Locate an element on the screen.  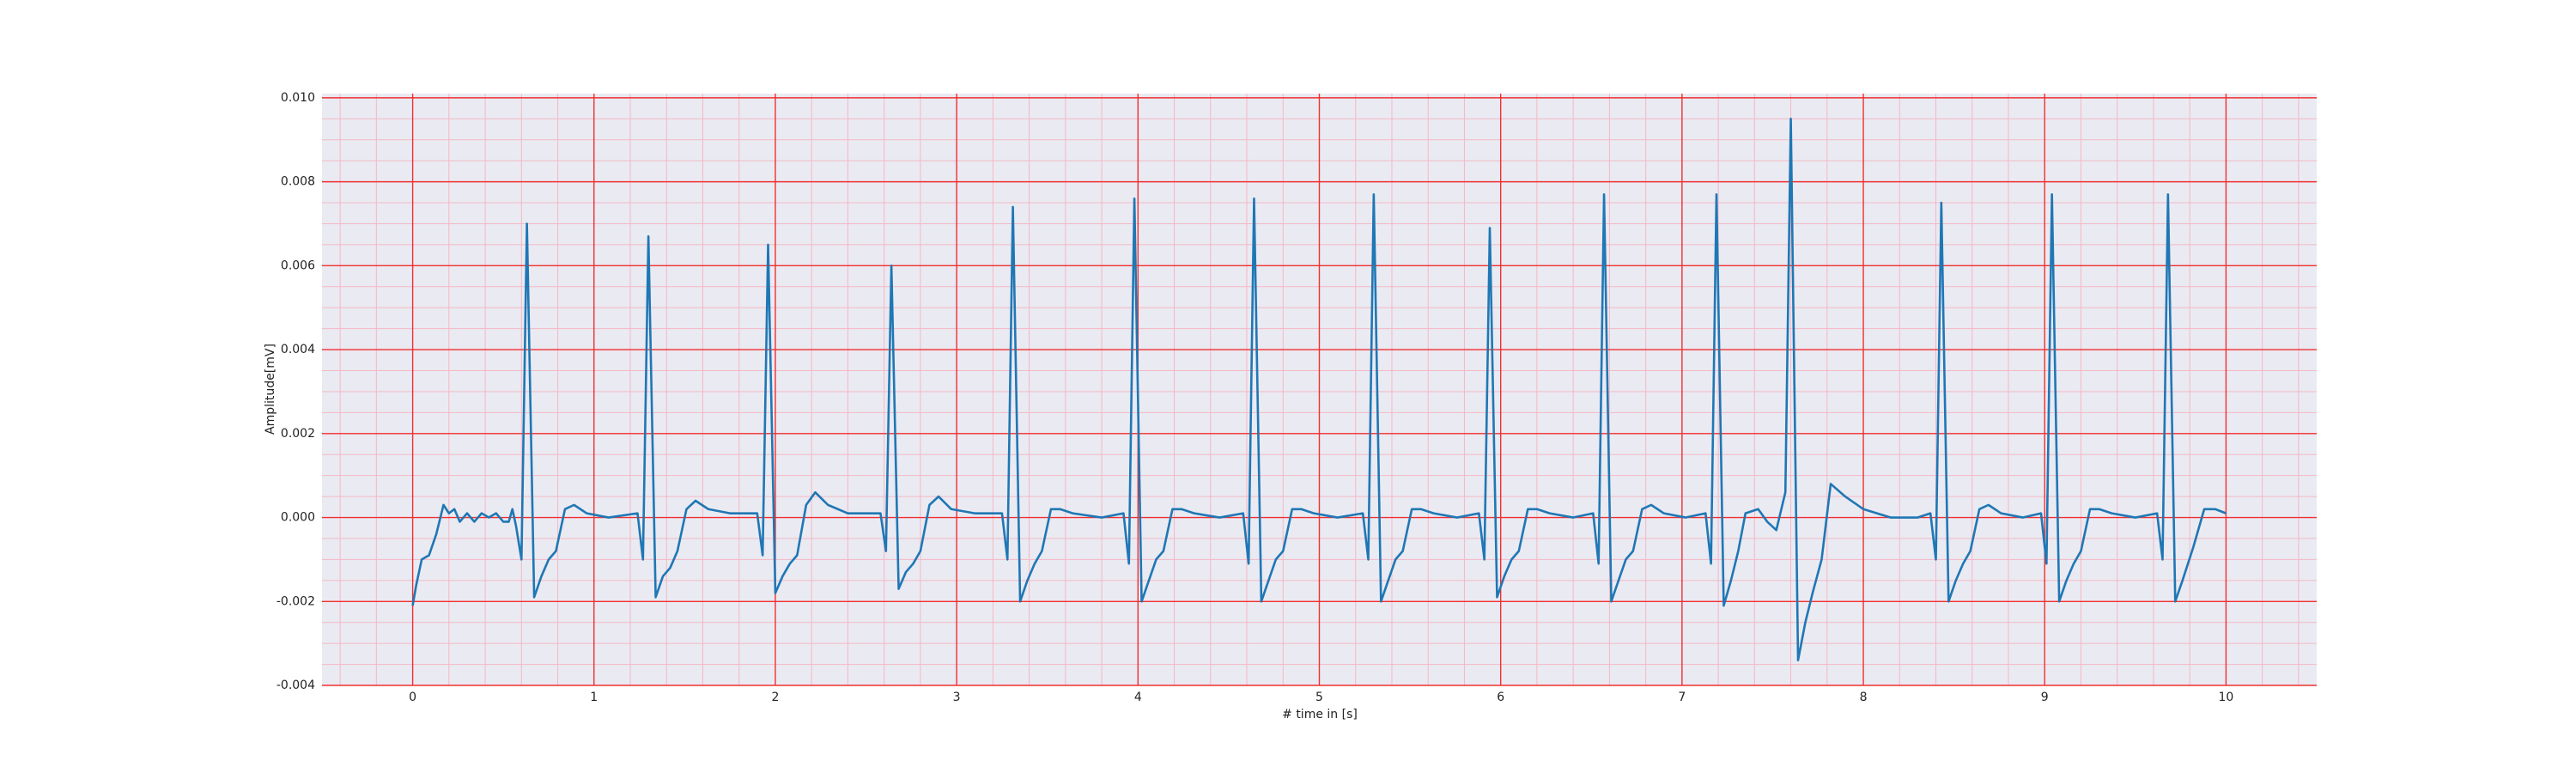
y-tick-label: 0.004 is located at coordinates (298, 349).